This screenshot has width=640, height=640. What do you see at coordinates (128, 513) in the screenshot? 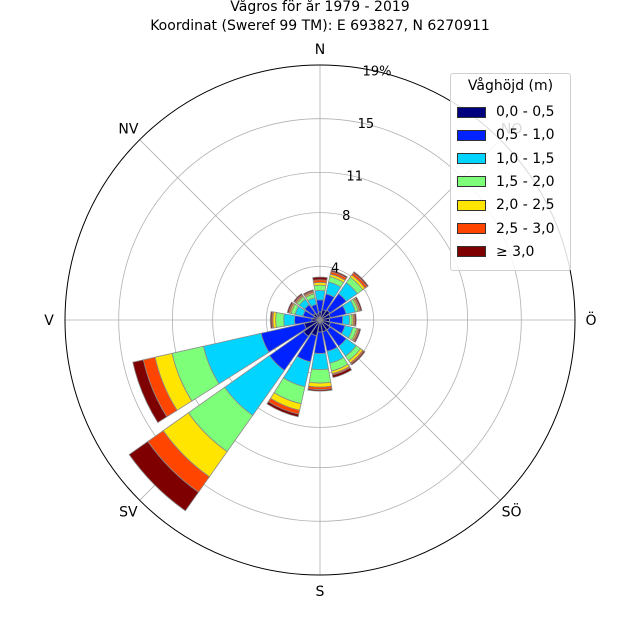
I see `direction-label: SV` at bounding box center [128, 513].